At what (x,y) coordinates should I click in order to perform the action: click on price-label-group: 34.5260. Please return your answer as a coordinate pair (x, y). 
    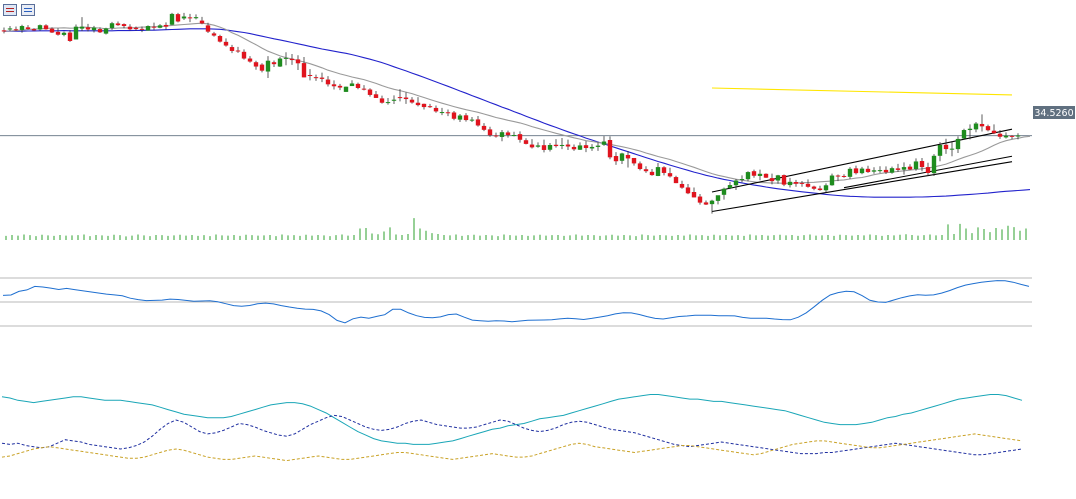
    Looking at the image, I should click on (1054, 112).